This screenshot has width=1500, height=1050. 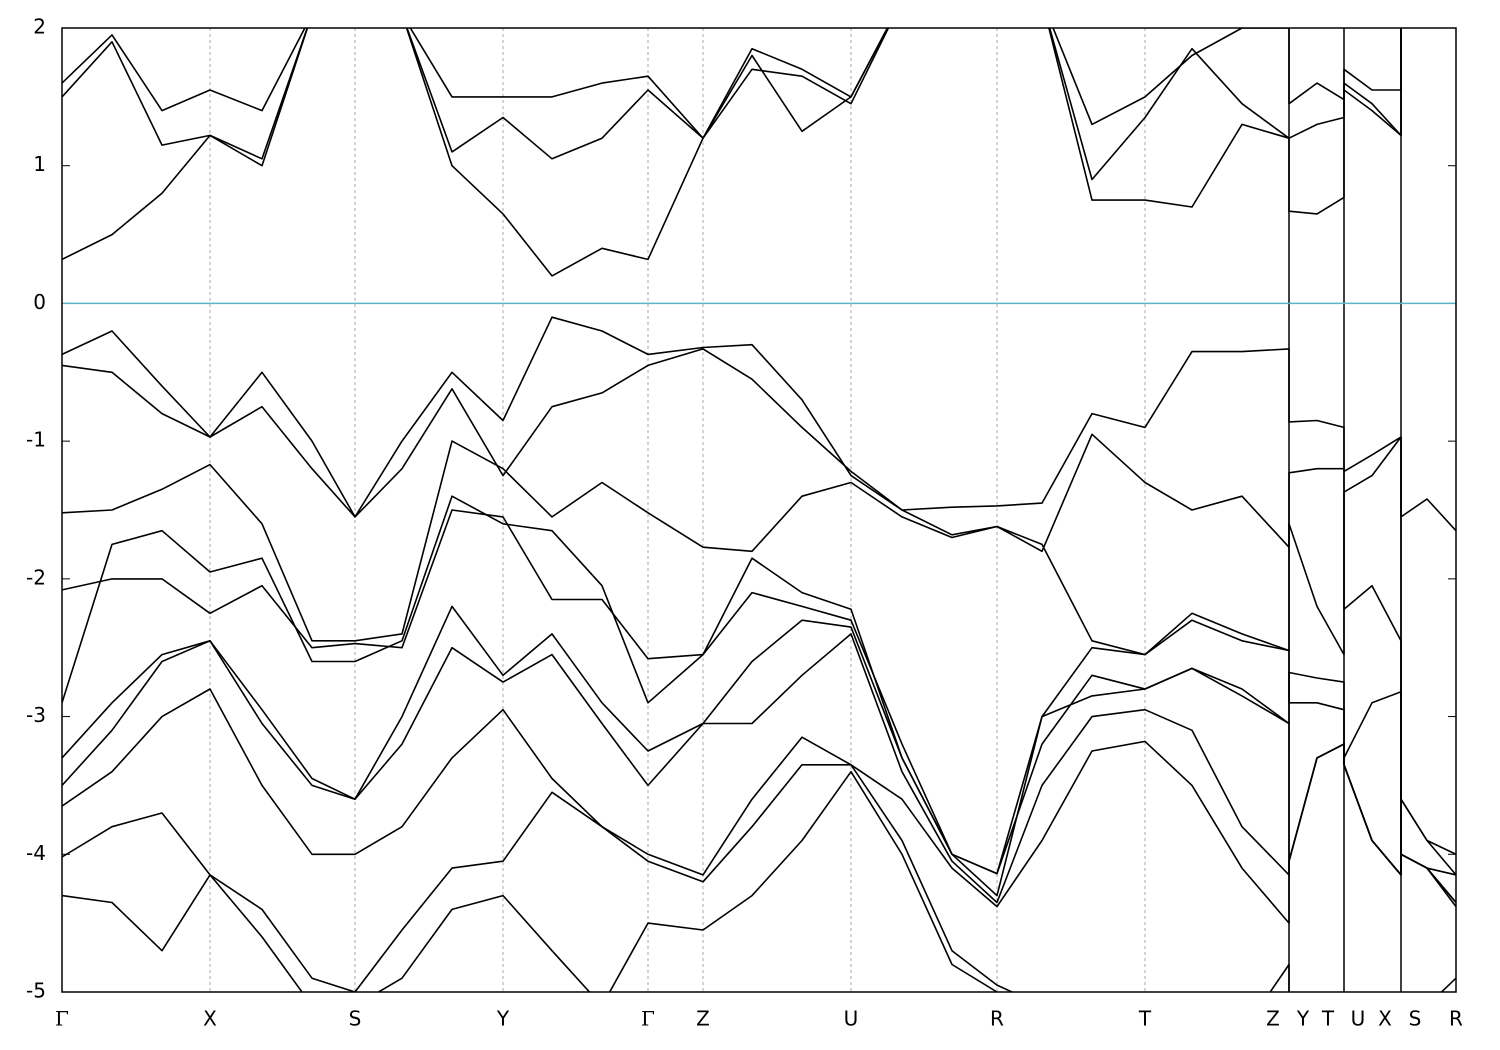 I want to click on y-tick-label: -2, so click(x=36, y=577).